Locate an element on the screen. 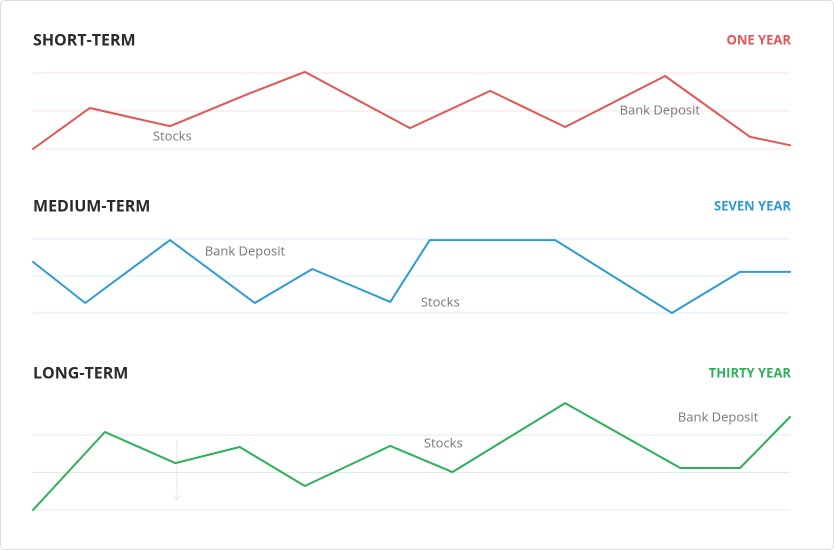  chart-title: LONG-TERM is located at coordinates (80, 372).